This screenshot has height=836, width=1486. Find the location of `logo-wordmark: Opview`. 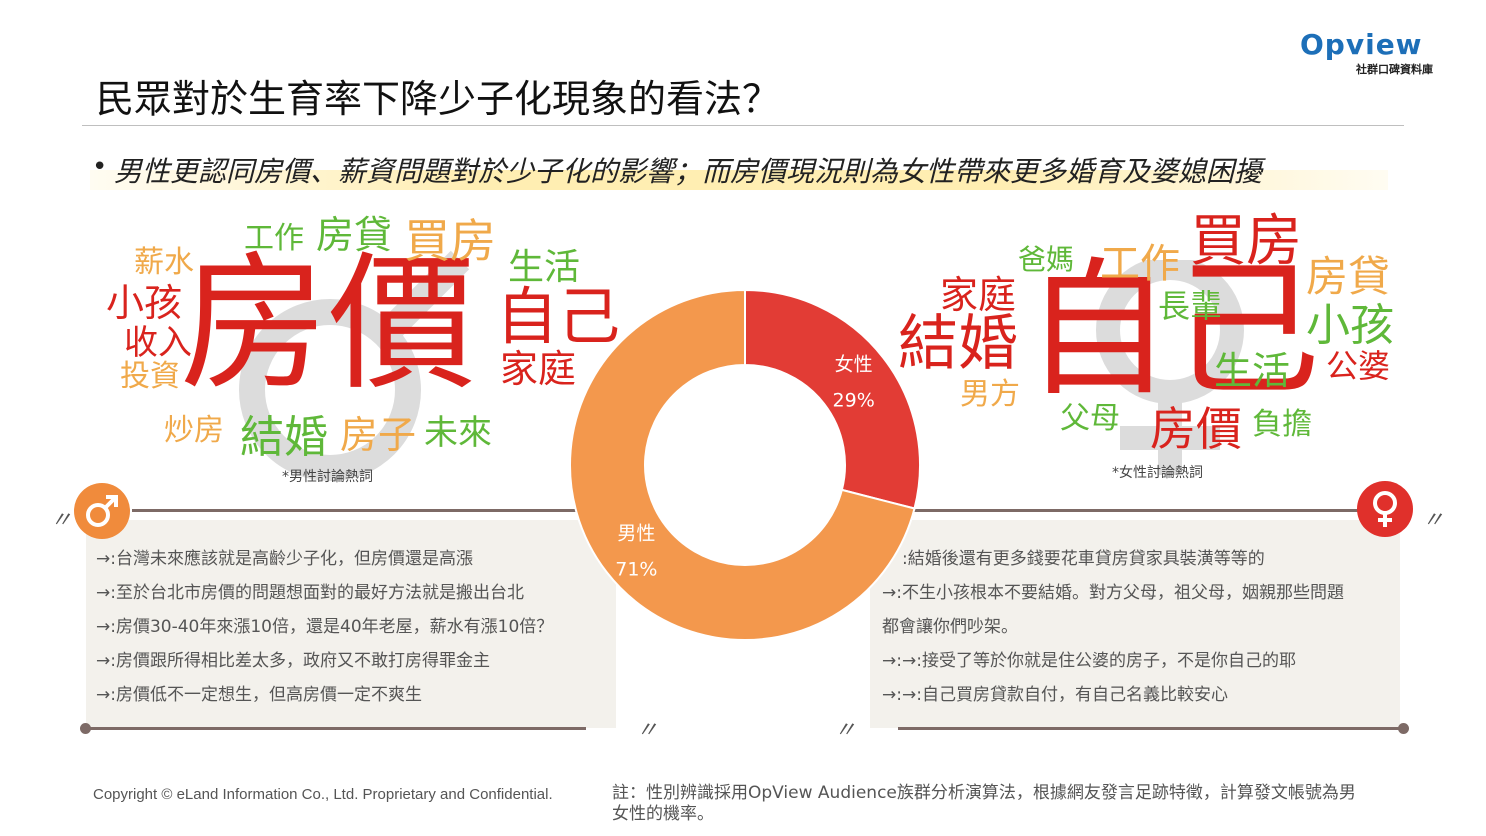

logo-wordmark: Opview is located at coordinates (1361, 44).